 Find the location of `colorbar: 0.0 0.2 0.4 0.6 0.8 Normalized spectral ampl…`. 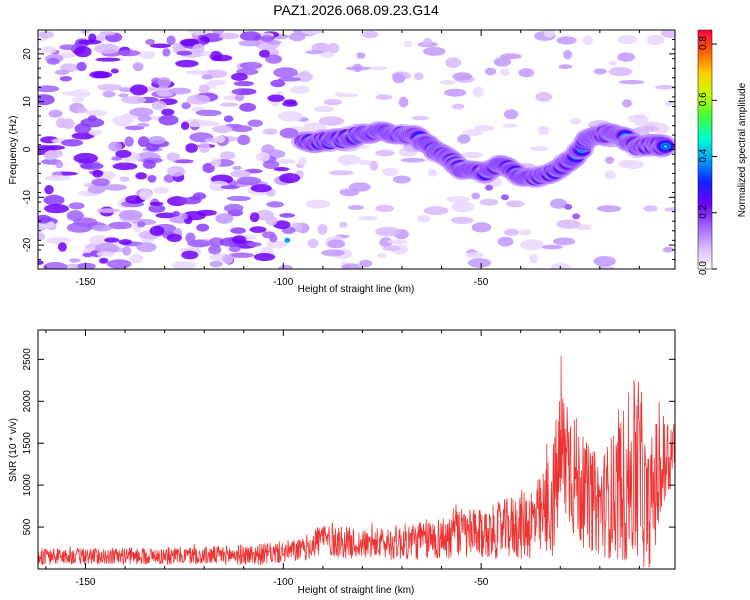

colorbar: 0.0 0.2 0.4 0.6 0.8 Normalized spectral ampl… is located at coordinates (722, 152).